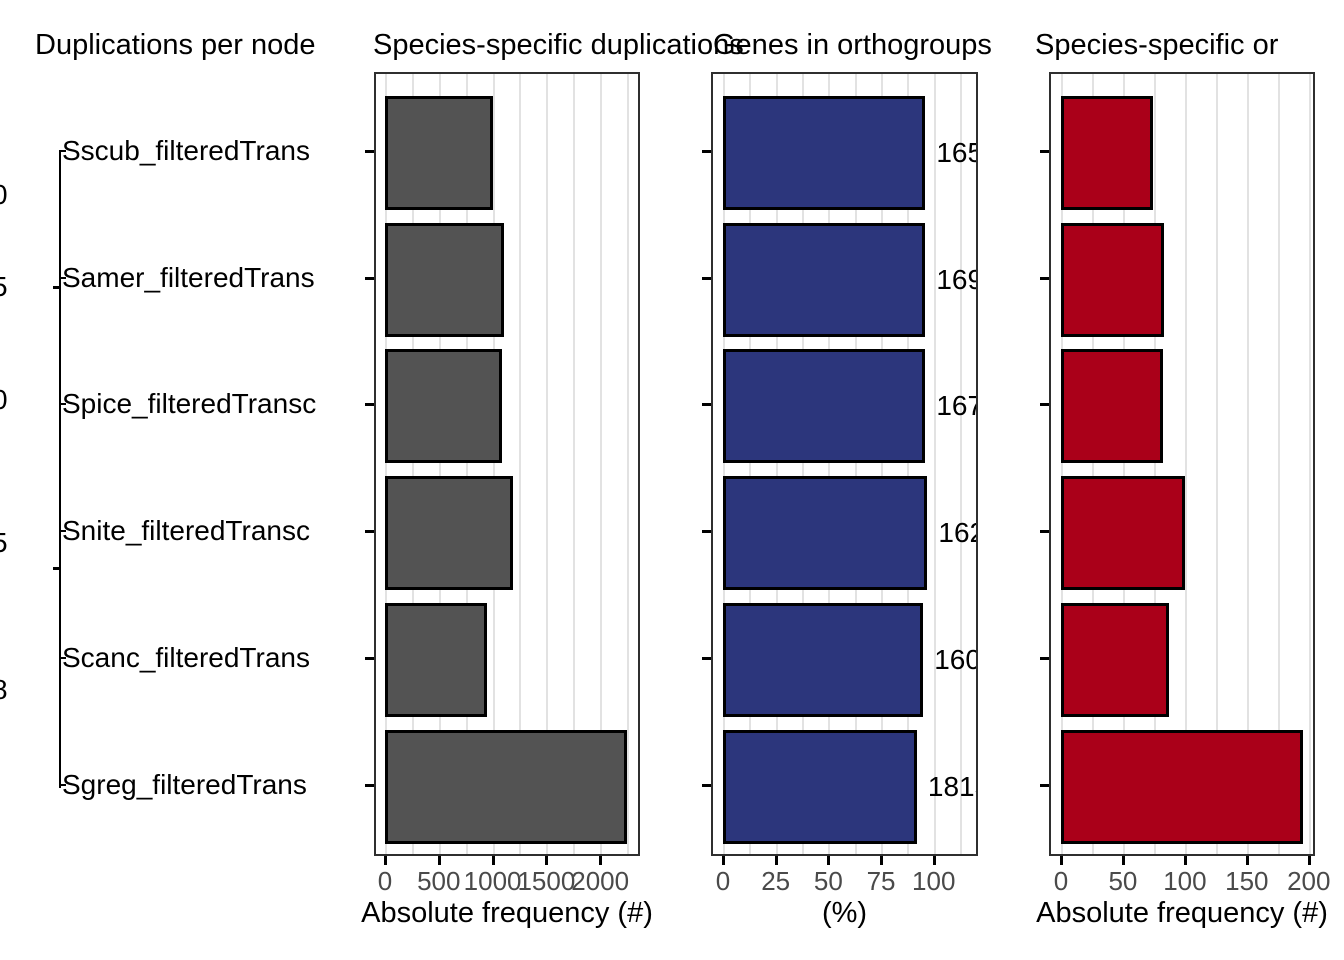  Describe the element at coordinates (957, 532) in the screenshot. I see `bar-value-label: 162` at that location.